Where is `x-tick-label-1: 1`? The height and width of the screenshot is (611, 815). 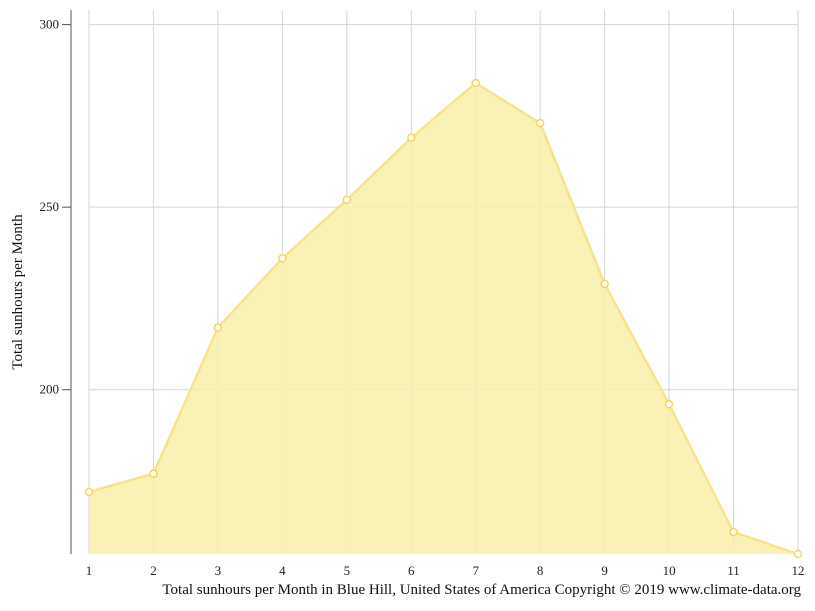 x-tick-label-1: 1 is located at coordinates (89, 570).